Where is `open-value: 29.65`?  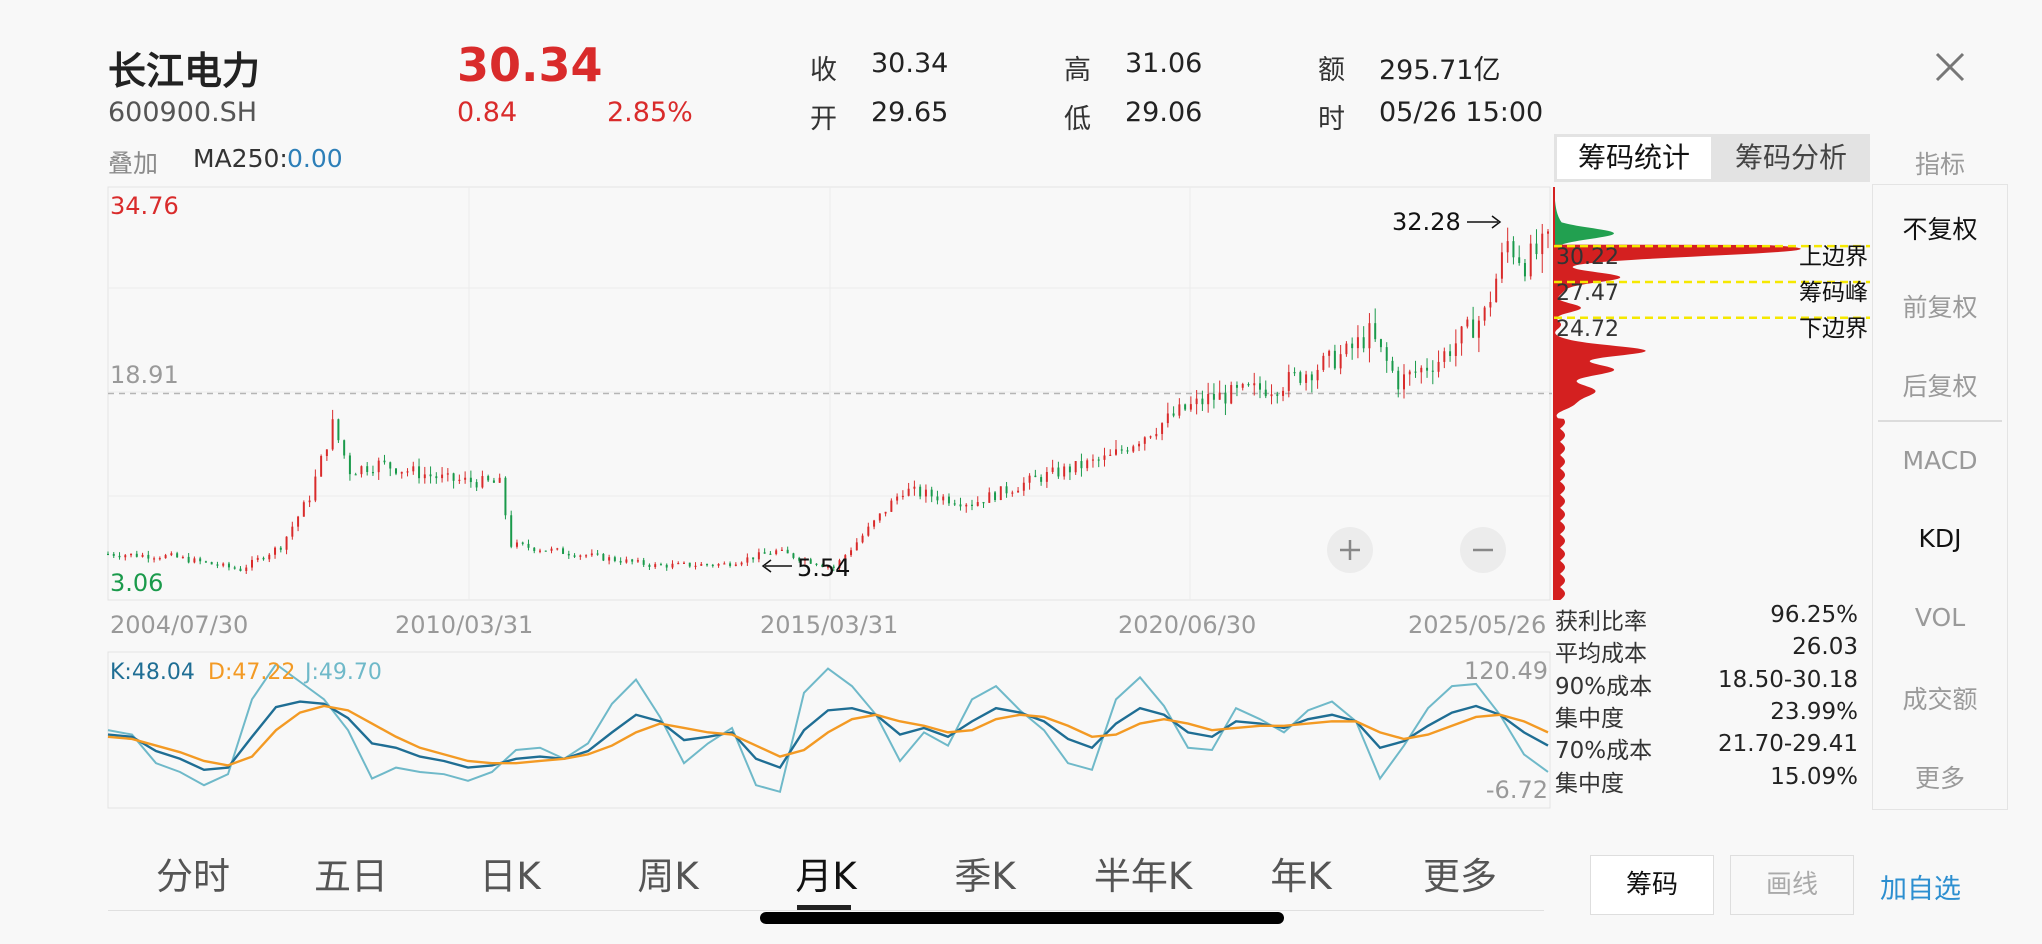 open-value: 29.65 is located at coordinates (910, 112).